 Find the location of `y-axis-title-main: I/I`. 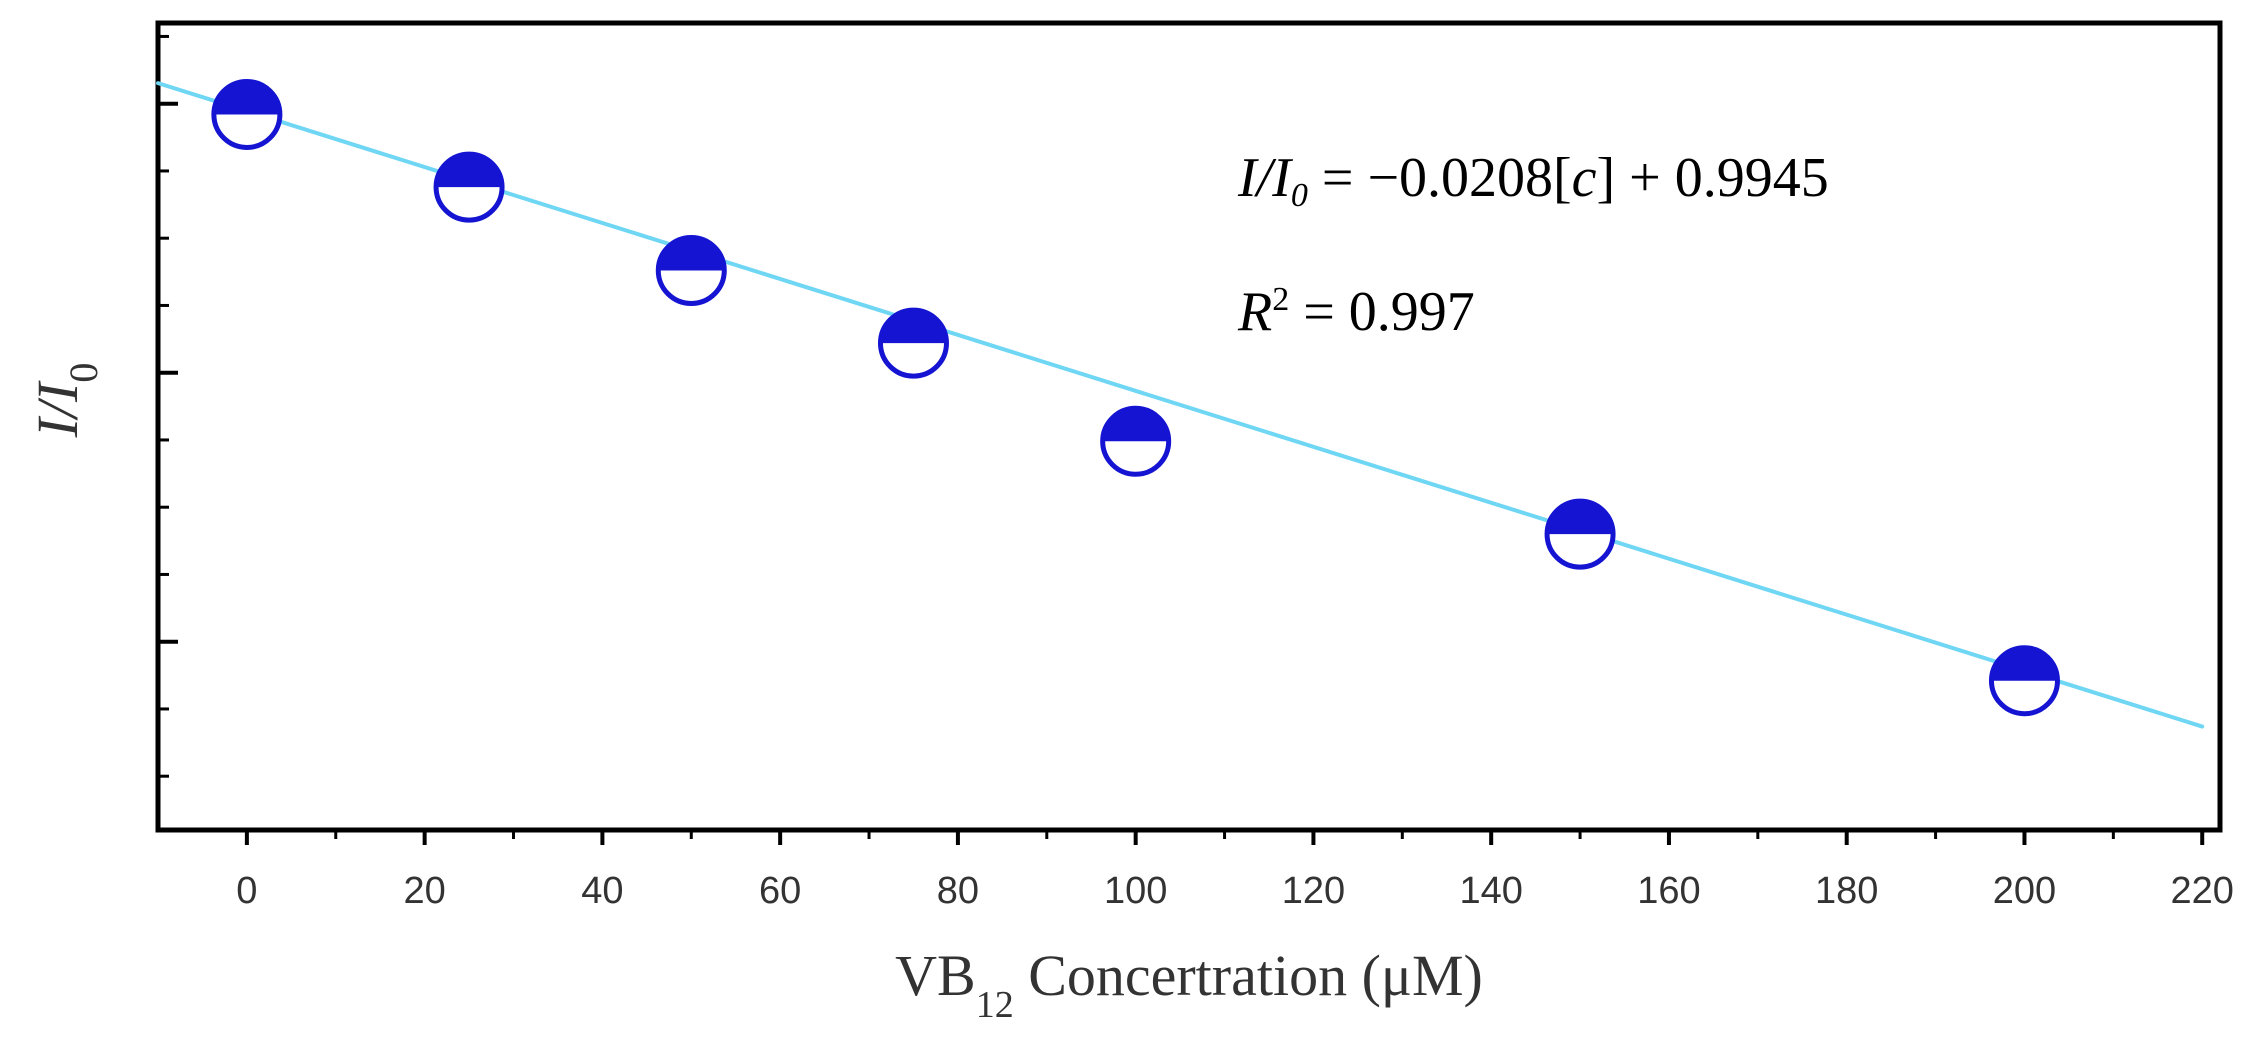

y-axis-title-main: I/I is located at coordinates (57, 409).